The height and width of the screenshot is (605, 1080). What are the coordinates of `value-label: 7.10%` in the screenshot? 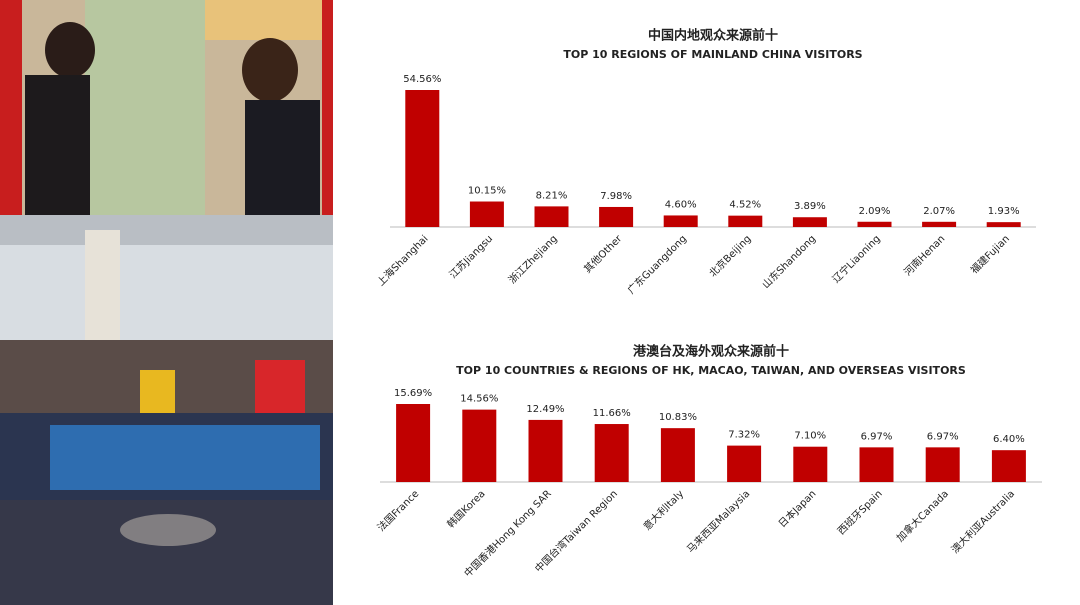 It's located at (810, 436).